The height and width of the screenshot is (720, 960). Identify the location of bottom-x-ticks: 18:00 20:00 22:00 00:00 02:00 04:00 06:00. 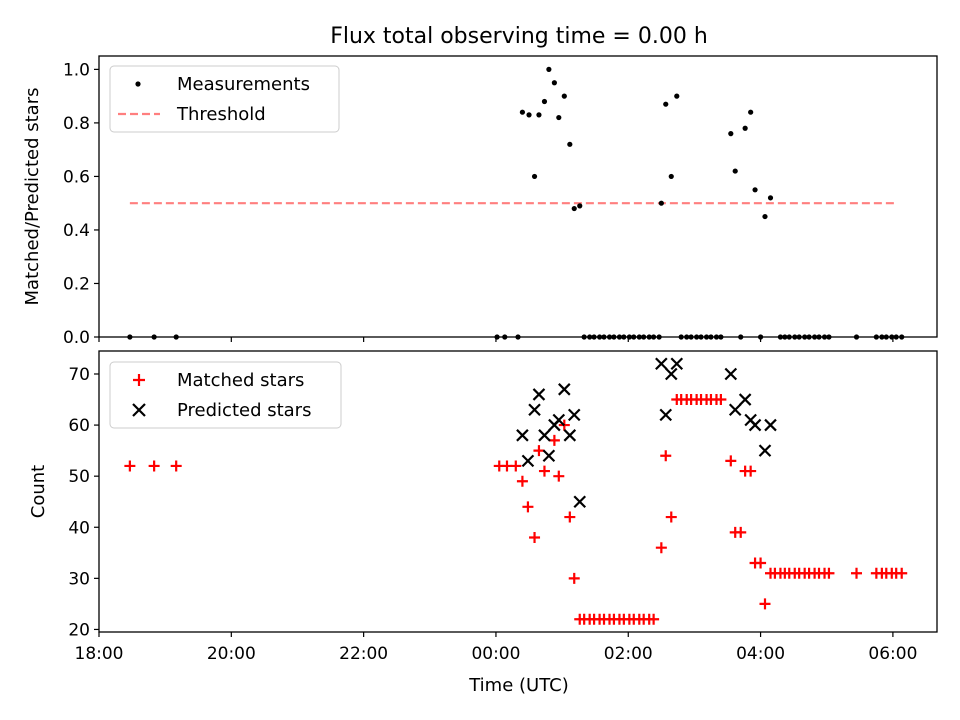
(496, 648).